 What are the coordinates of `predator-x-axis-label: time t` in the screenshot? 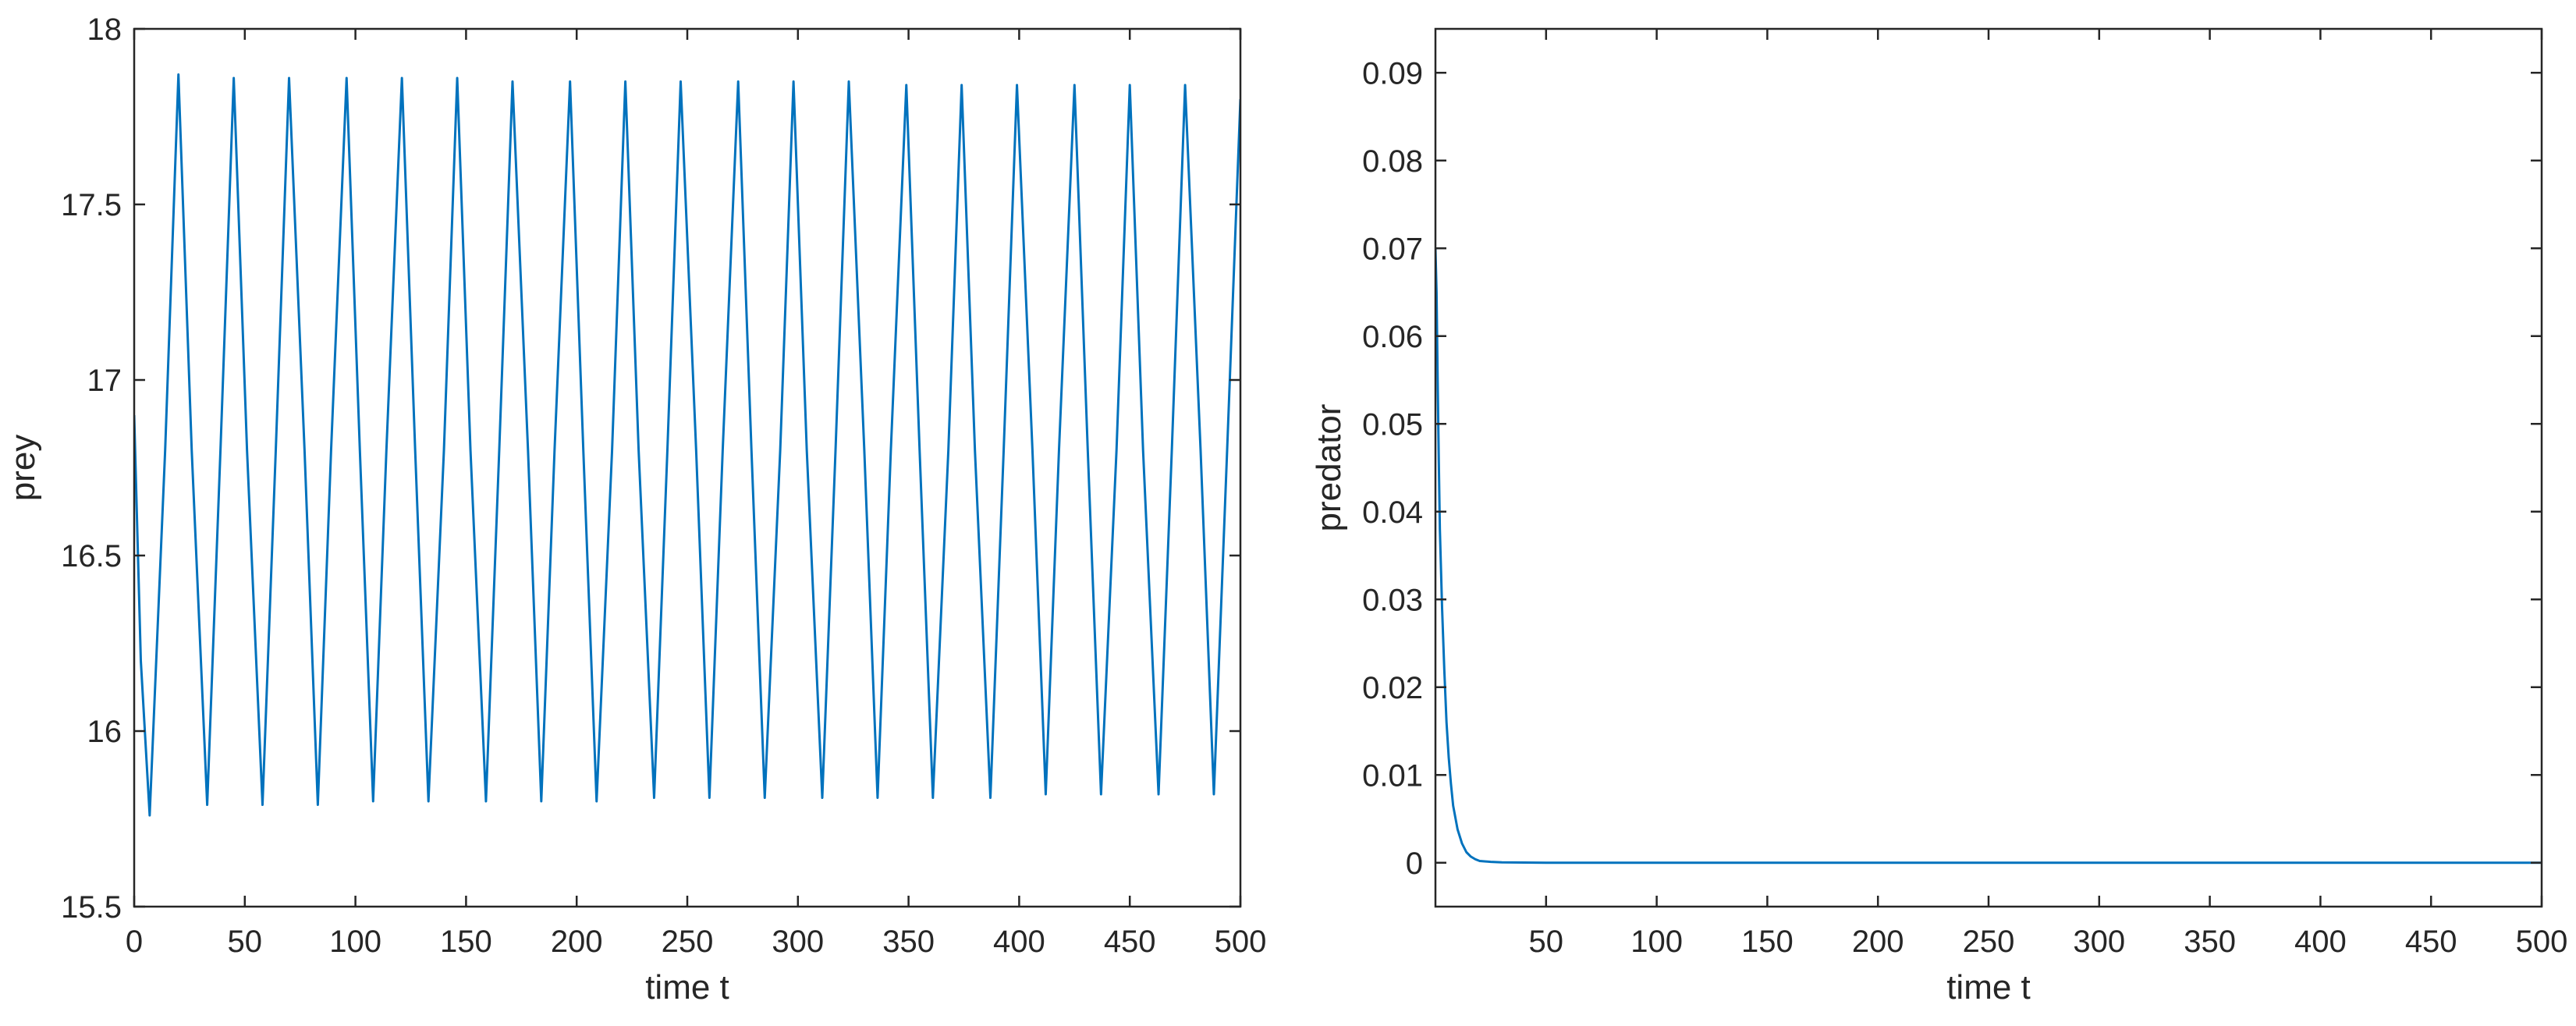 It's located at (1988, 987).